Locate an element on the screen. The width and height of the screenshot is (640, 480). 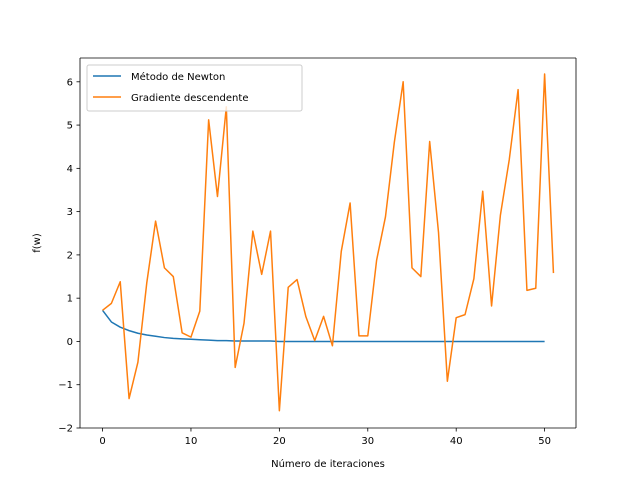
legend: Método de Newton Gradiente descendente is located at coordinates (194, 88).